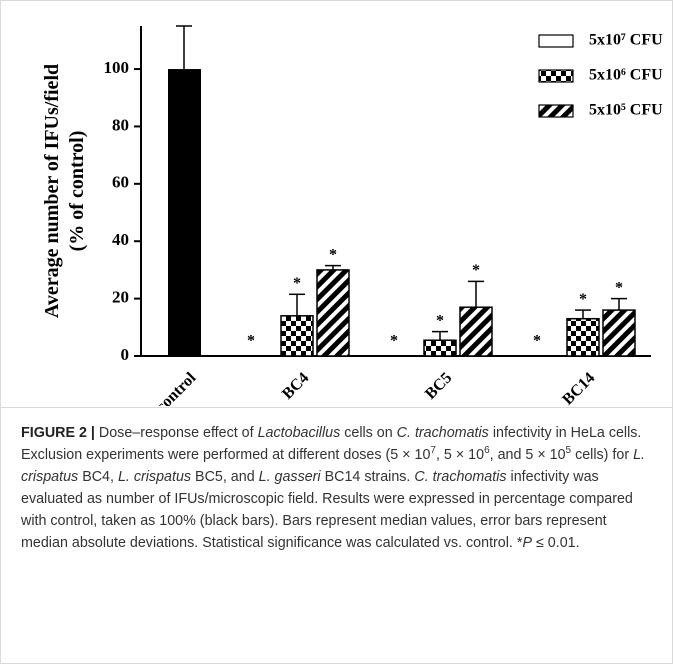  Describe the element at coordinates (120, 182) in the screenshot. I see `y-tick-label: 60` at that location.